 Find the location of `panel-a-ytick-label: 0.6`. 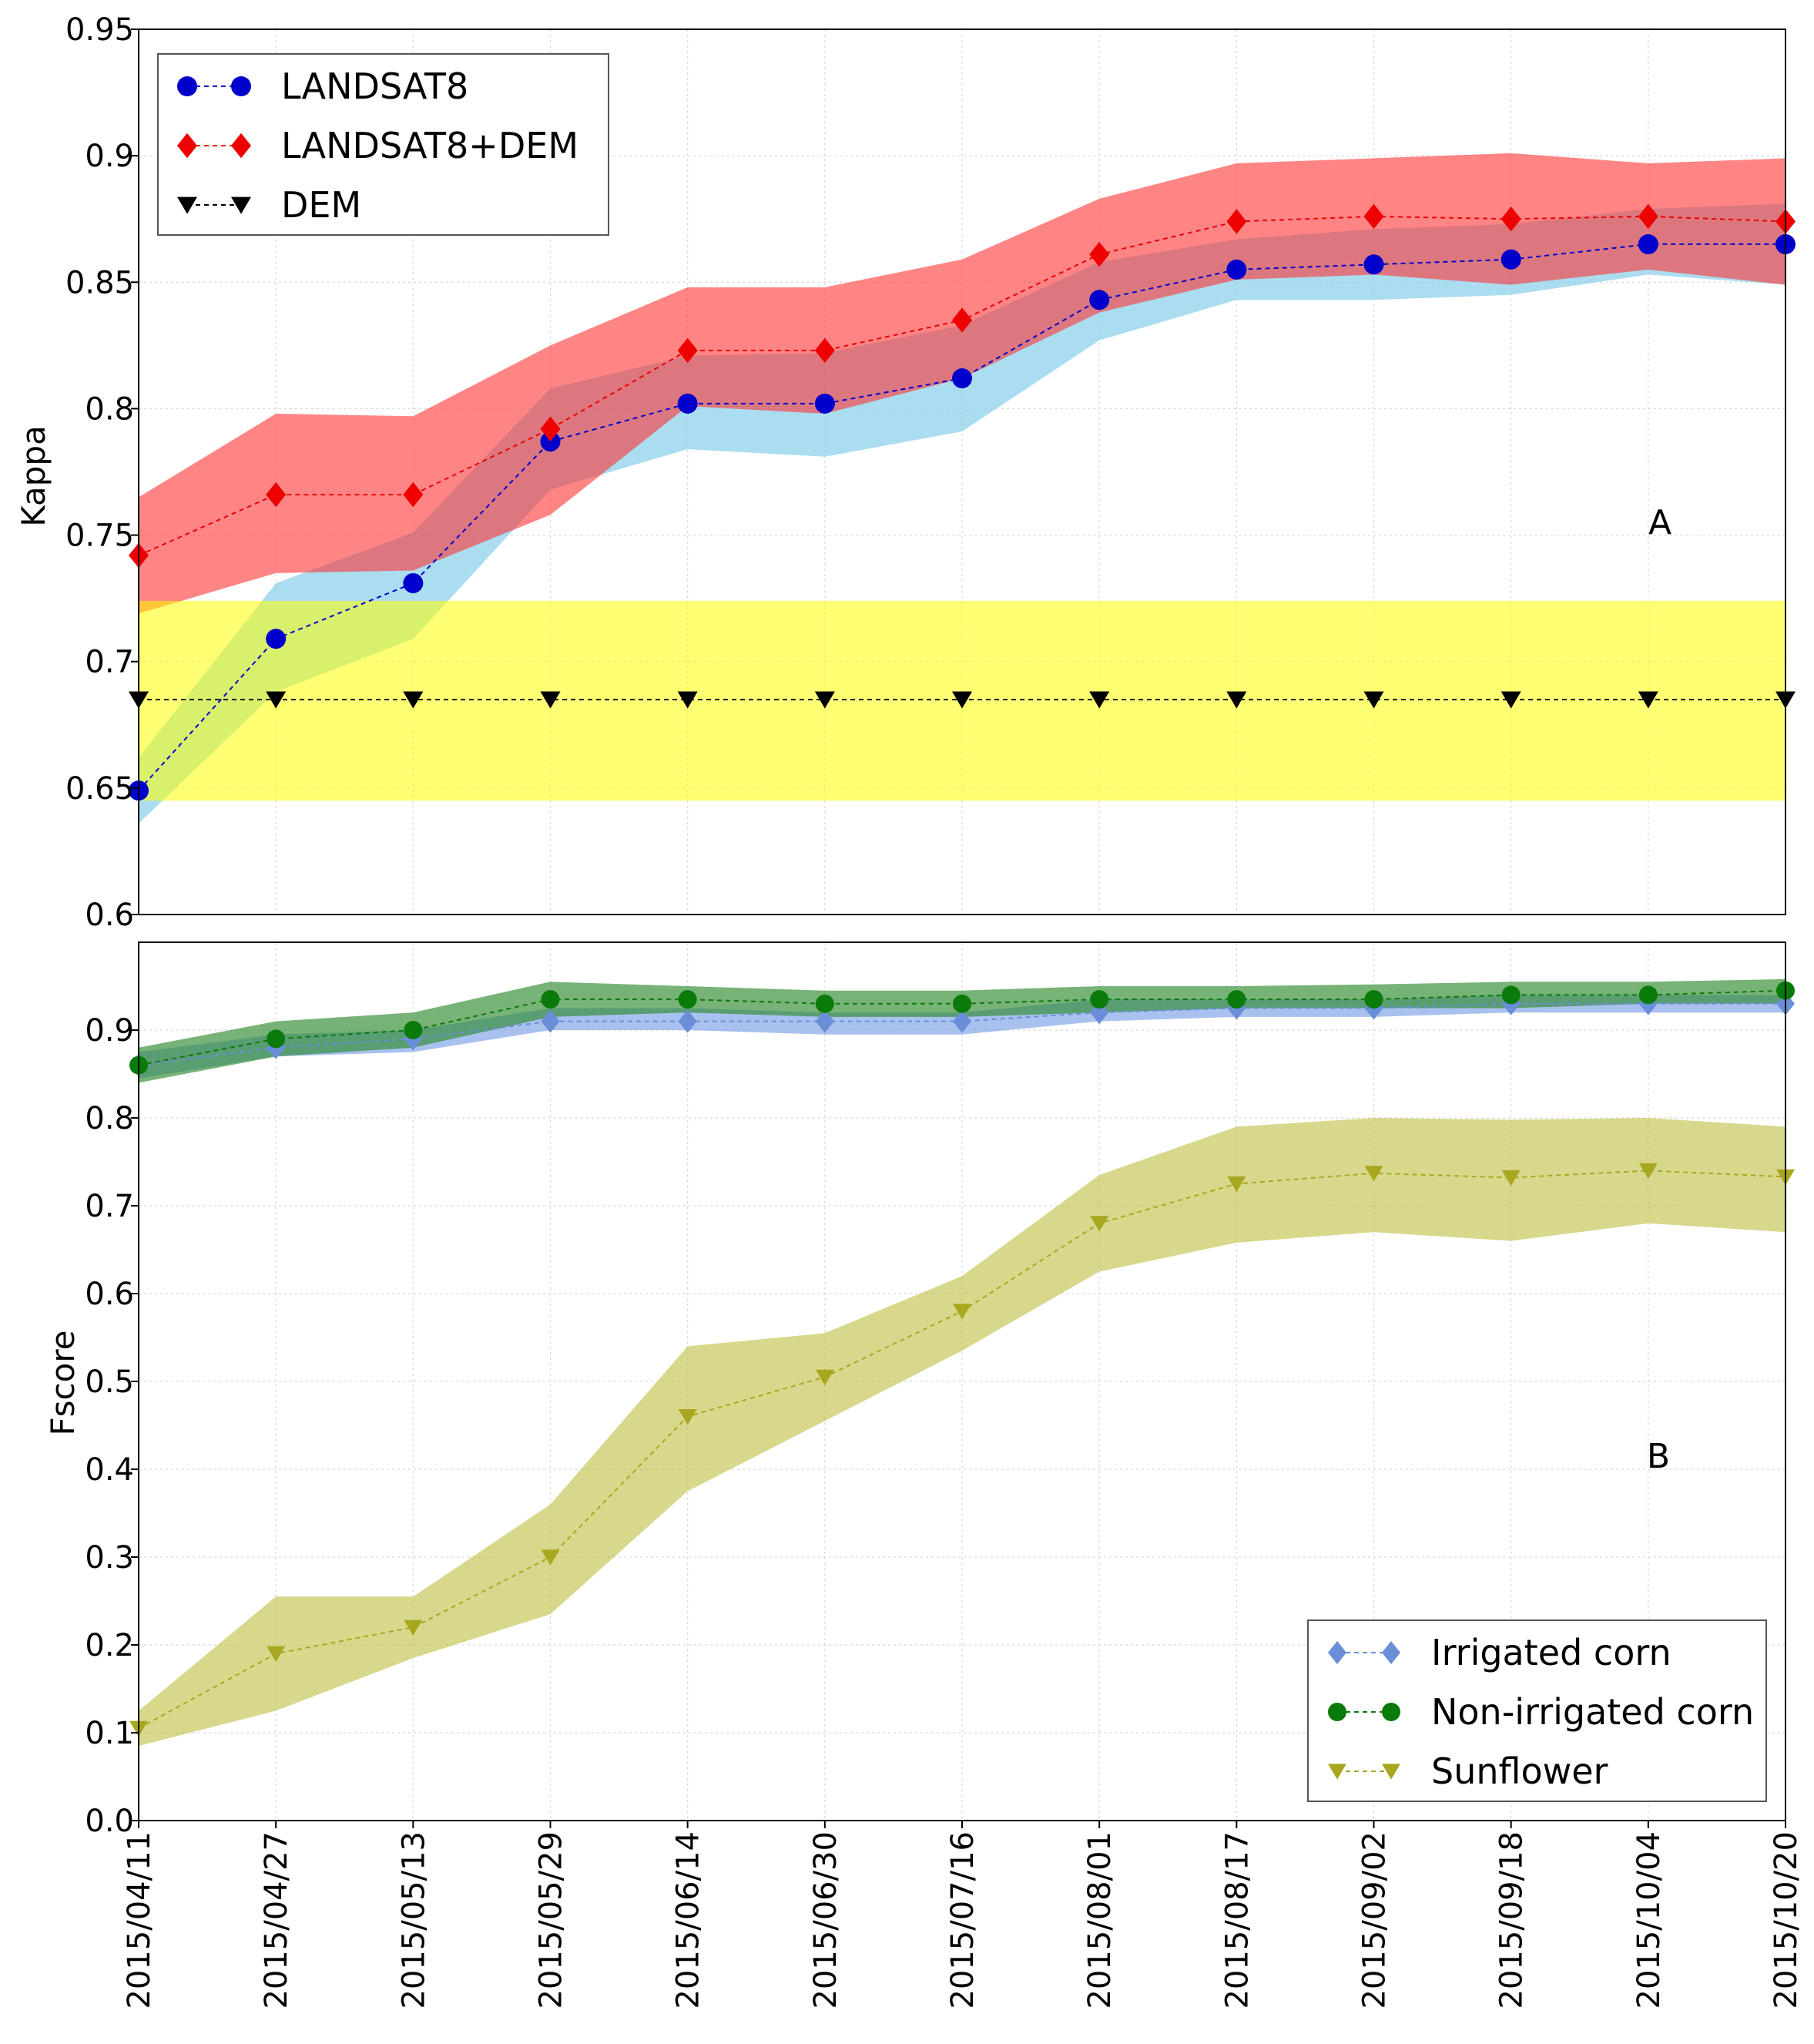

panel-a-ytick-label: 0.6 is located at coordinates (109, 915).